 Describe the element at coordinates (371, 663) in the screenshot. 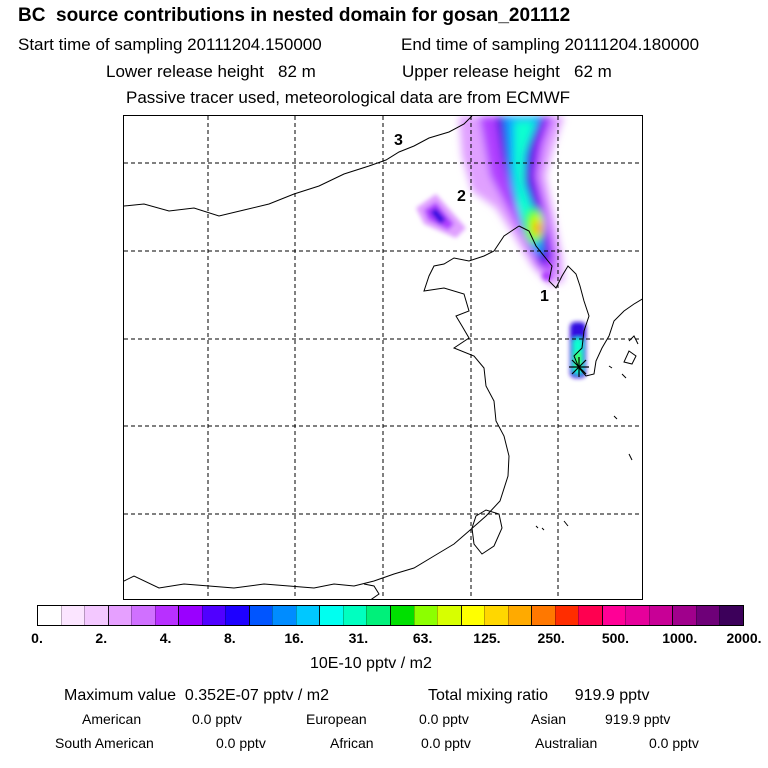

I see `colorbar-unit: 10E-10 pptv / m2` at that location.